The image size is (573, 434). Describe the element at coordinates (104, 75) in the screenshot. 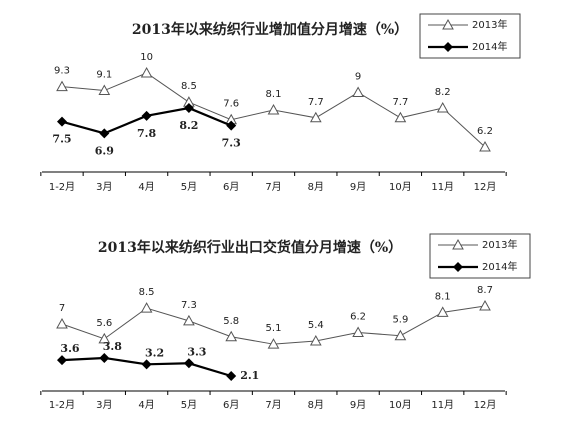

I see `data-label: 9.1` at that location.